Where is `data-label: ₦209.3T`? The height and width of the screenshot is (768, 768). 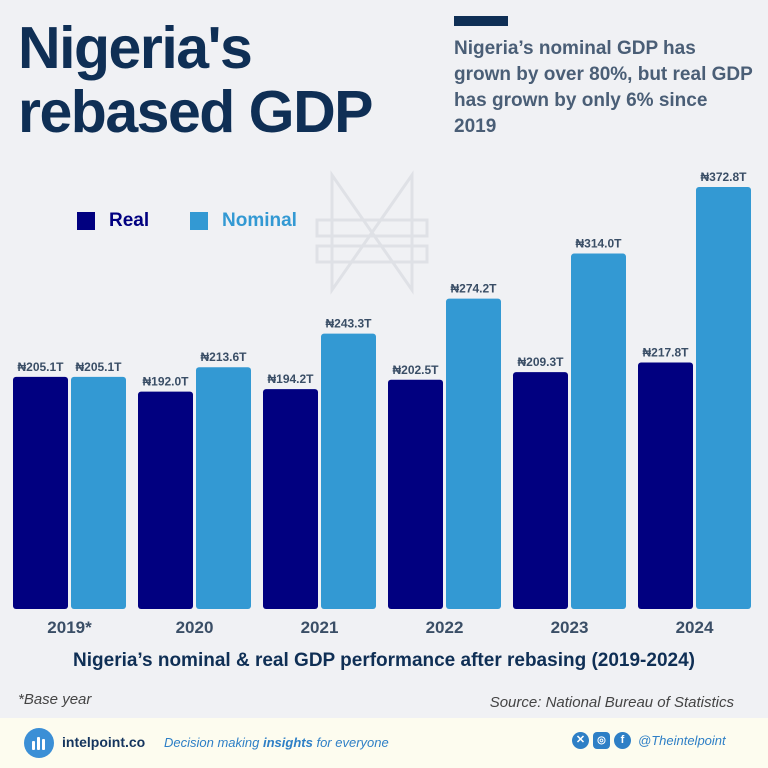
data-label: ₦209.3T is located at coordinates (540, 362).